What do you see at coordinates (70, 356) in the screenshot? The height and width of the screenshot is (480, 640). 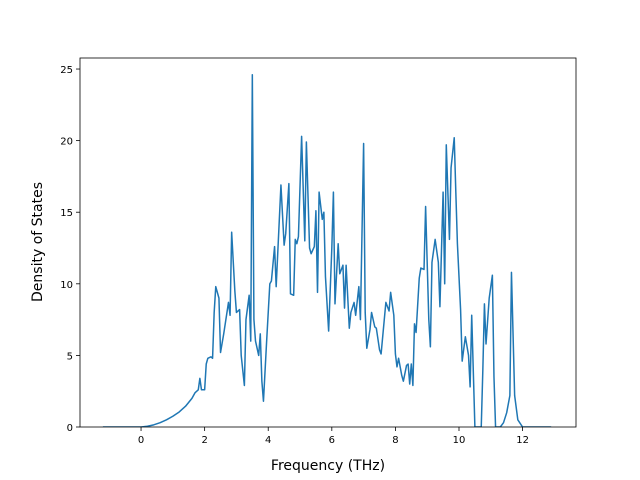 I see `y-tick-label: 5` at bounding box center [70, 356].